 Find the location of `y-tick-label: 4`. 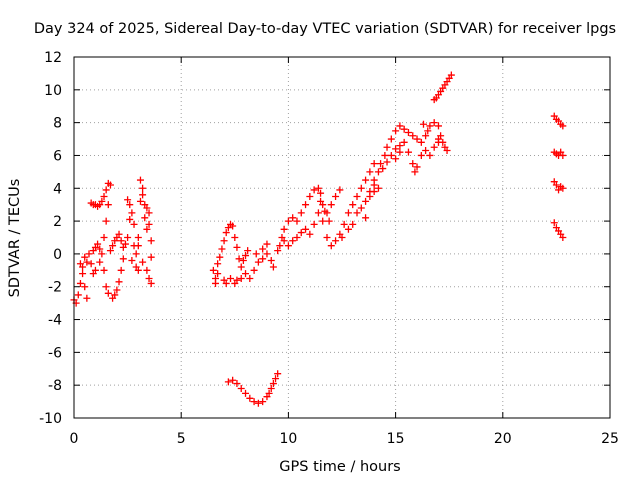

y-tick-label: 4 is located at coordinates (57, 189).